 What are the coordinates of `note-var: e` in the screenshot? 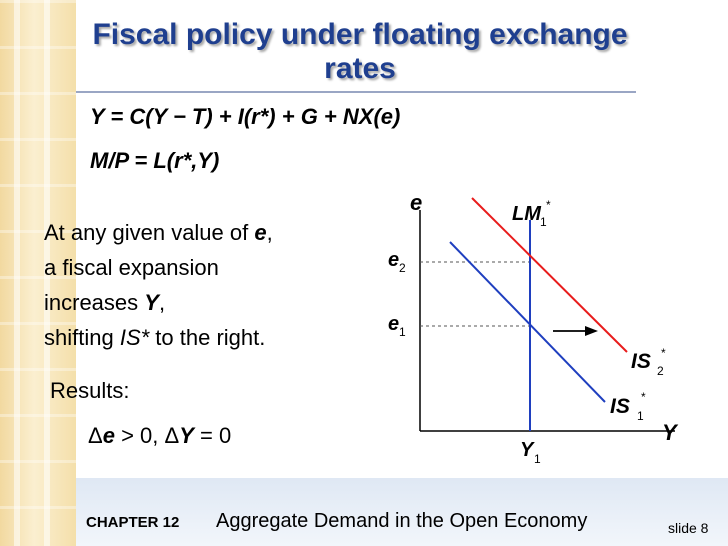 It's located at (260, 232).